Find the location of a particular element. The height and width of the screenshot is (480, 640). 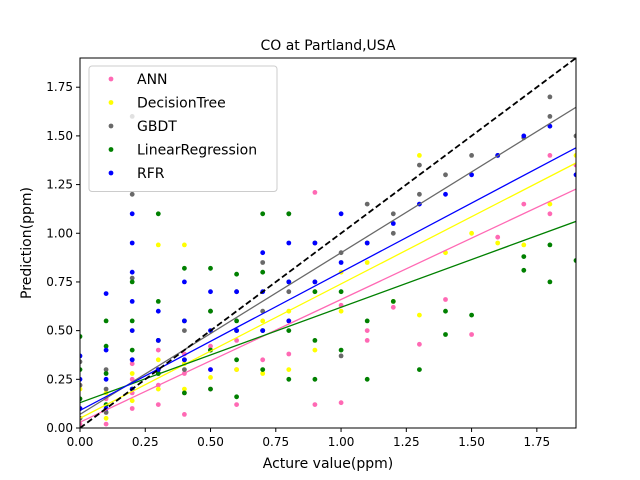

x-tick-label: 1.50 is located at coordinates (471, 442).